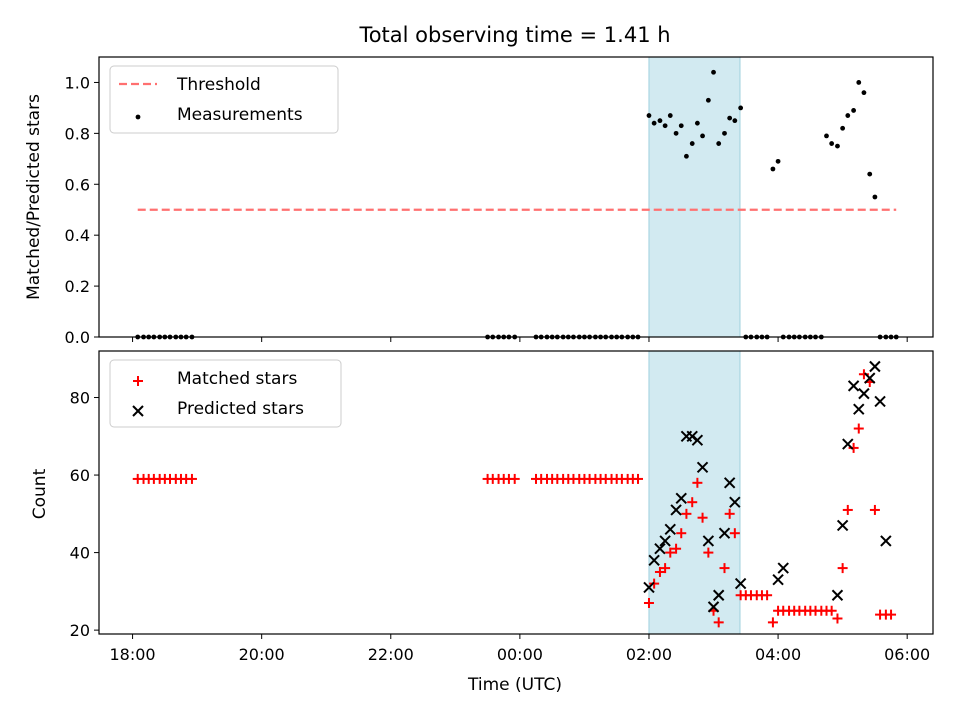  What do you see at coordinates (80, 553) in the screenshot?
I see `y-tick-label: 40` at bounding box center [80, 553].